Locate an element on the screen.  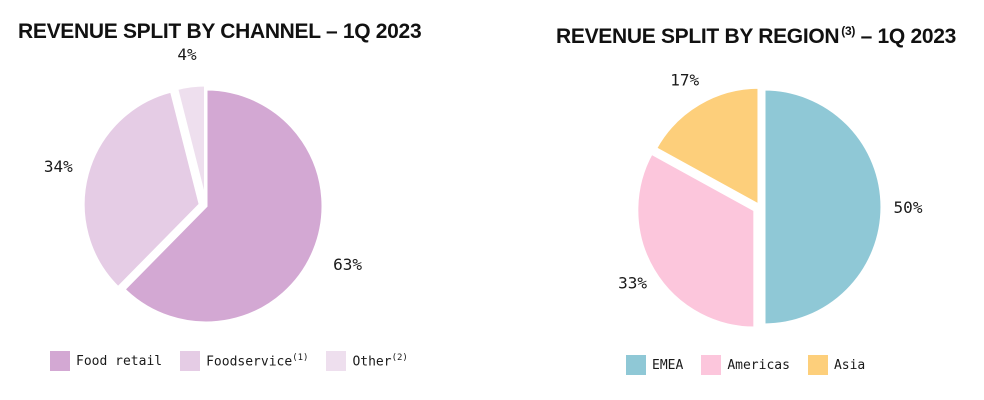
region-chart-title: REVENUE SPLIT BY REGION (3) – 1Q 2023 is located at coordinates (756, 36).